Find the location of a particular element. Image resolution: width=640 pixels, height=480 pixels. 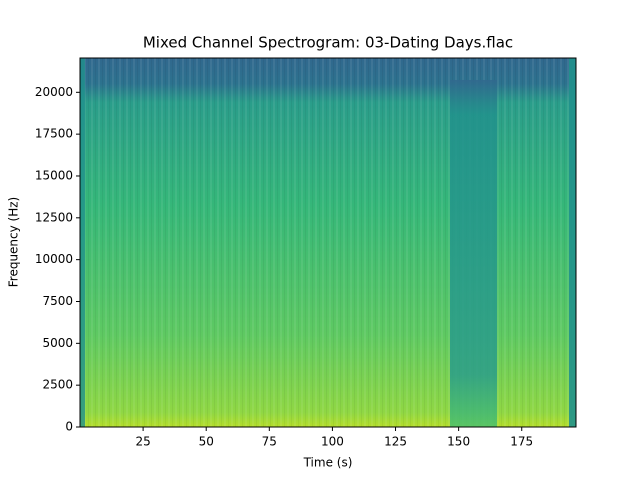

x-tick-label: 25 is located at coordinates (142, 442).